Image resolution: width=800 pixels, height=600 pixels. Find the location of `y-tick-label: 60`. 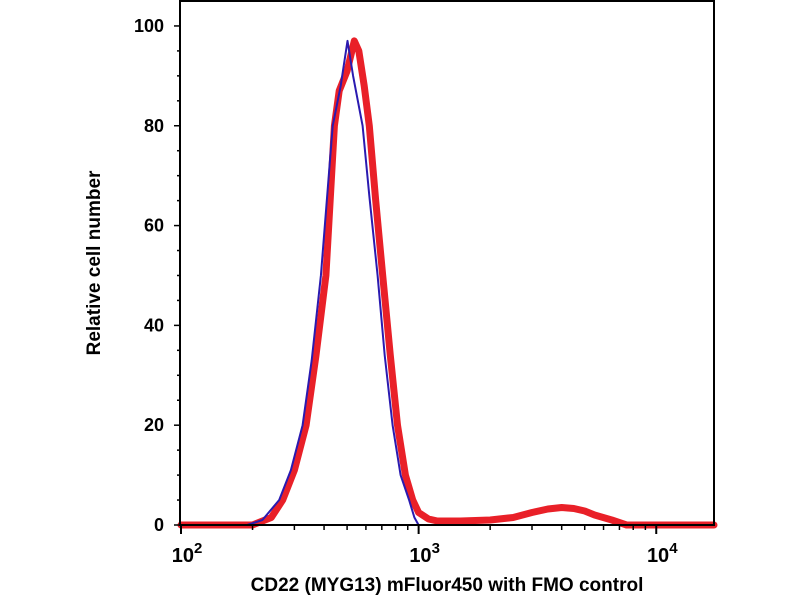

y-tick-label: 60 is located at coordinates (154, 226).